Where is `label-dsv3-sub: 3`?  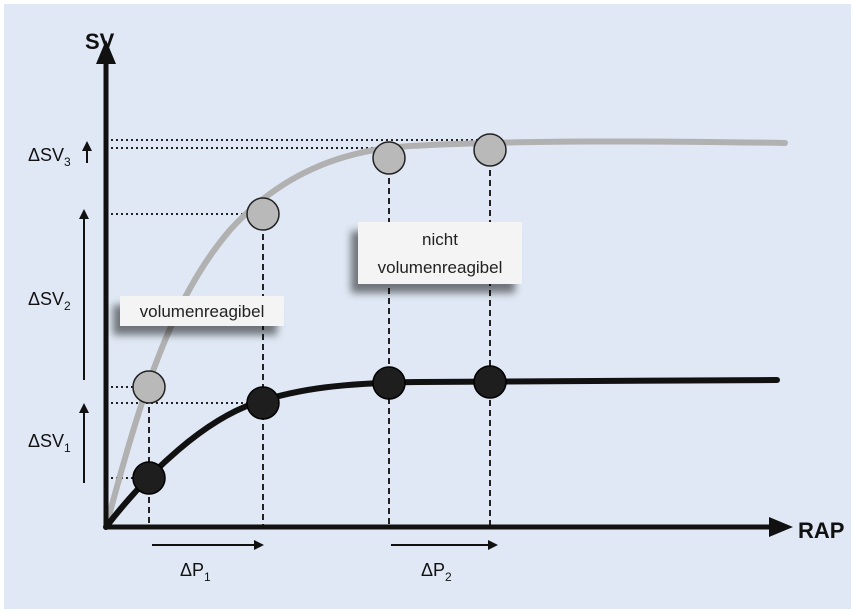
label-dsv3-sub: 3 is located at coordinates (67, 162).